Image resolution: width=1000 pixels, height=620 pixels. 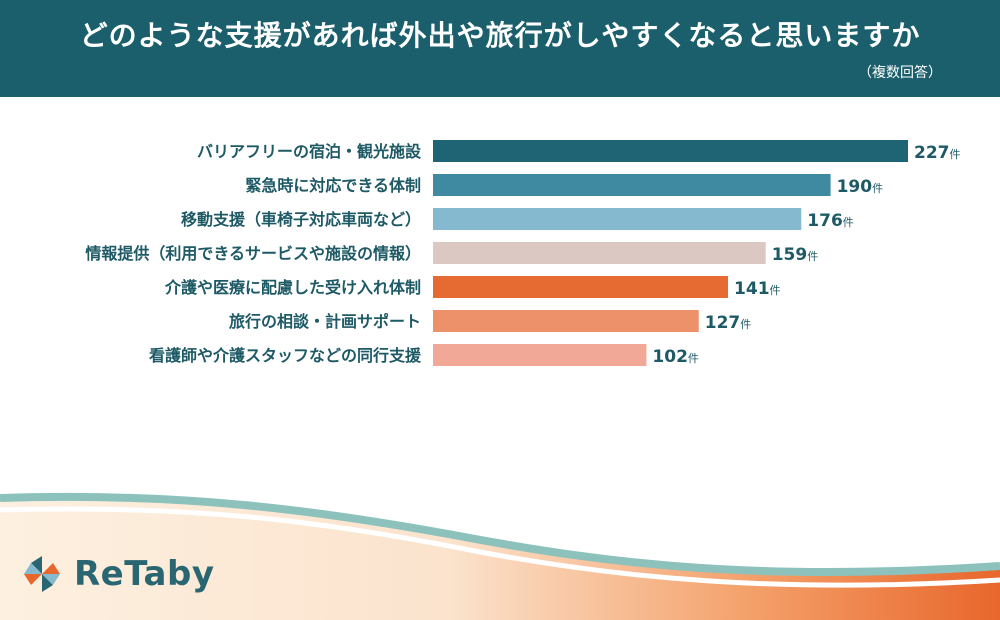 What do you see at coordinates (728, 323) in the screenshot?
I see `data-label: 127件` at bounding box center [728, 323].